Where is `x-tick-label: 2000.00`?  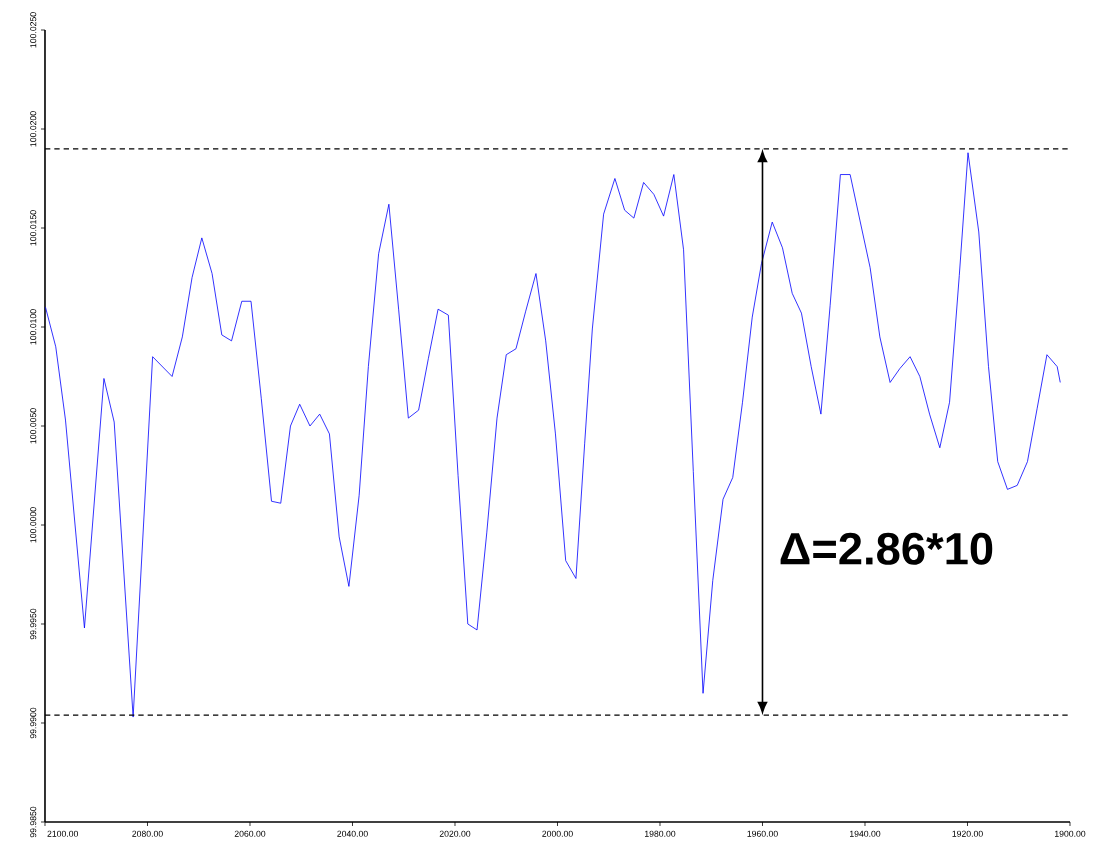
x-tick-label: 2000.00 is located at coordinates (557, 833).